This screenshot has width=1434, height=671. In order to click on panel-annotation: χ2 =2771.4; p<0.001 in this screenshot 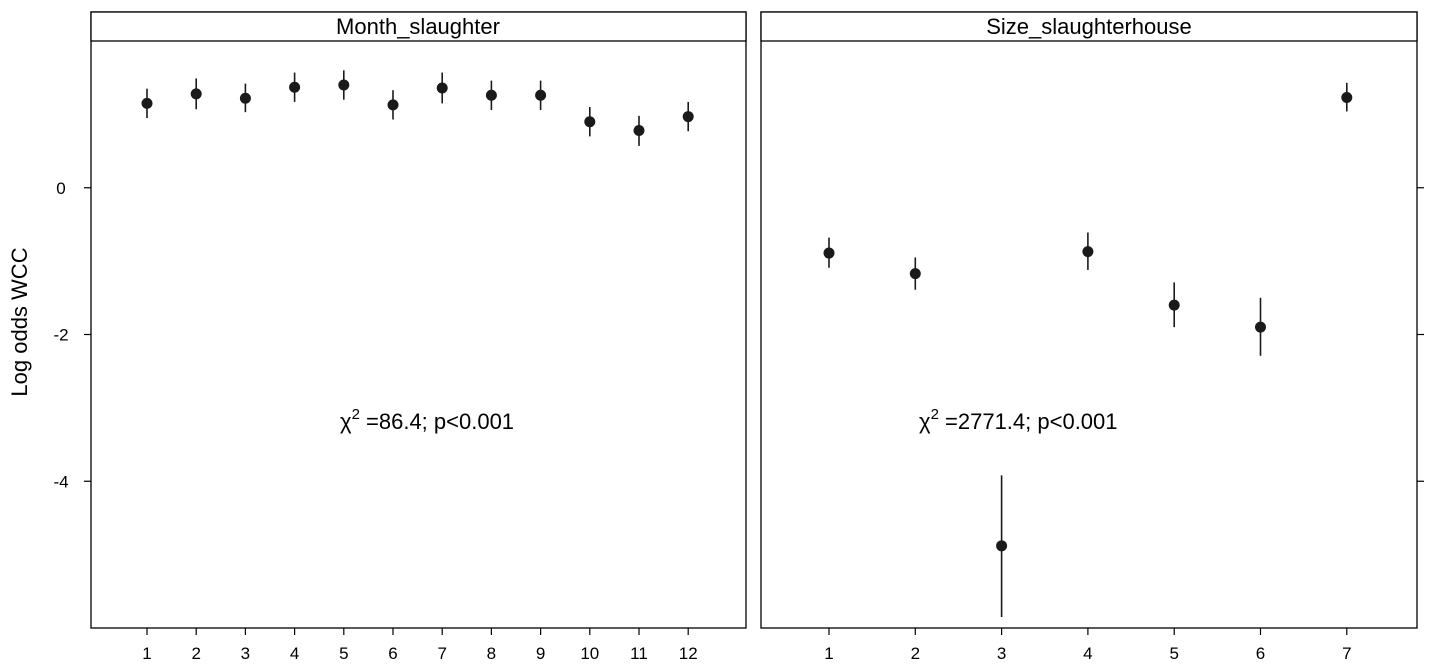, I will do `click(1018, 420)`.